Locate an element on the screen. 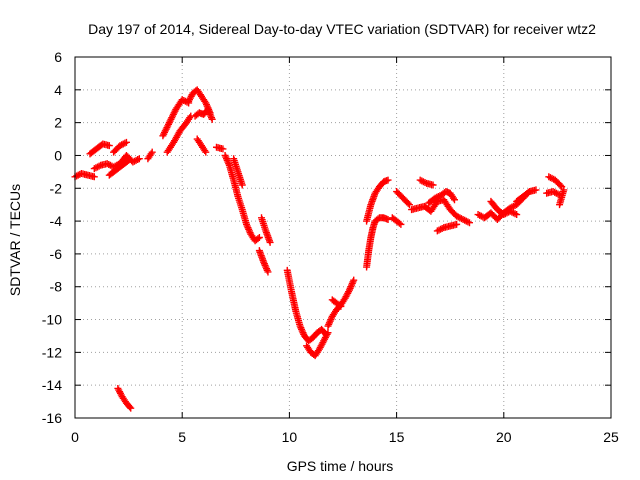  x-tick-label: 25 is located at coordinates (611, 437).